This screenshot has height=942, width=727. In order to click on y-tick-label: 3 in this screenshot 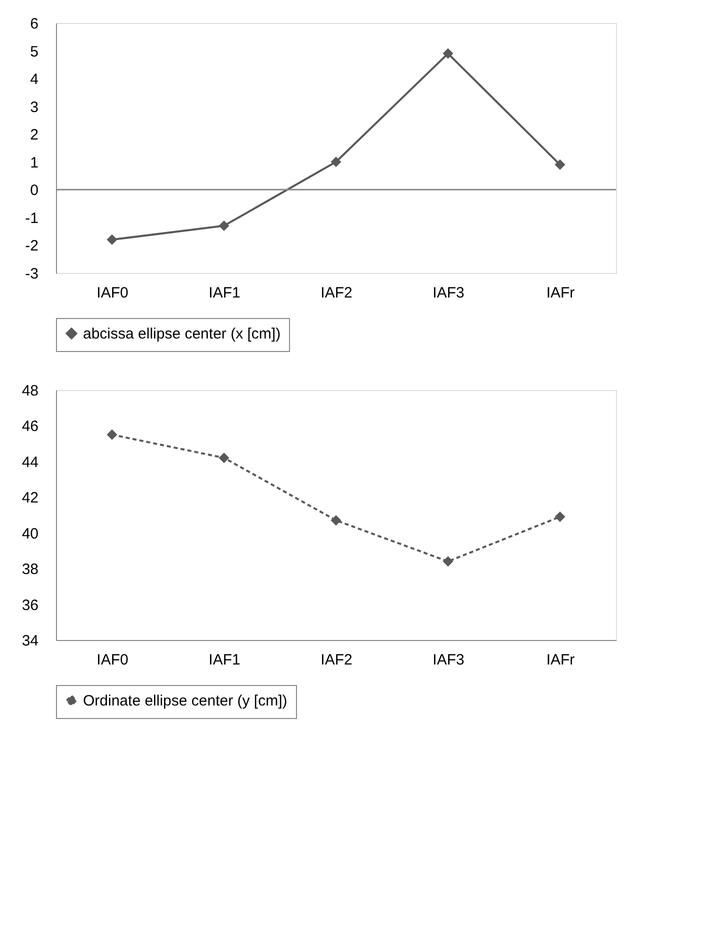, I will do `click(34, 107)`.